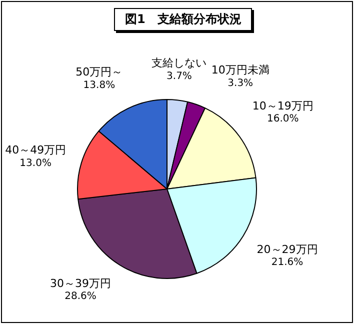 Image resolution: width=354 pixels, height=324 pixels. What do you see at coordinates (282, 119) in the screenshot?
I see `data-label: 16.0%` at bounding box center [282, 119].